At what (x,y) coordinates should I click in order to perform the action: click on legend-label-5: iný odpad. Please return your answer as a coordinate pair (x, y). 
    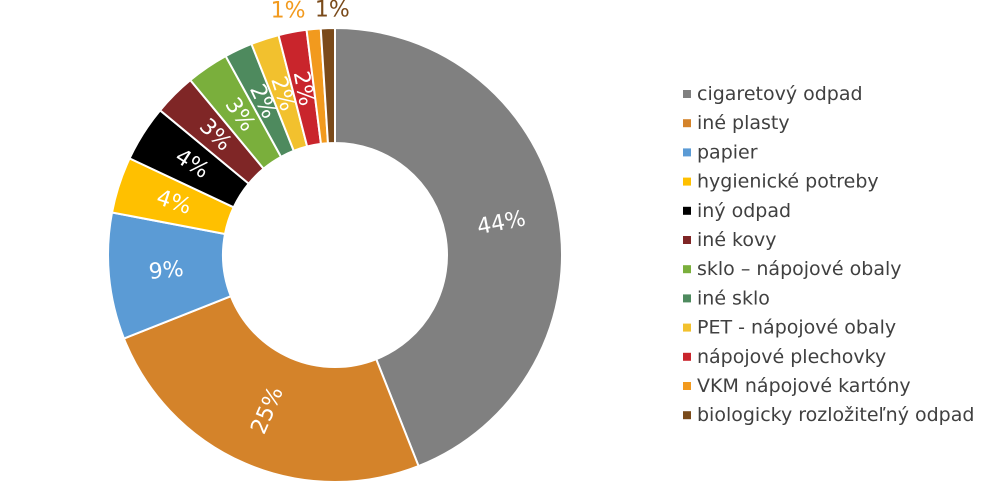
    Looking at the image, I should click on (744, 211).